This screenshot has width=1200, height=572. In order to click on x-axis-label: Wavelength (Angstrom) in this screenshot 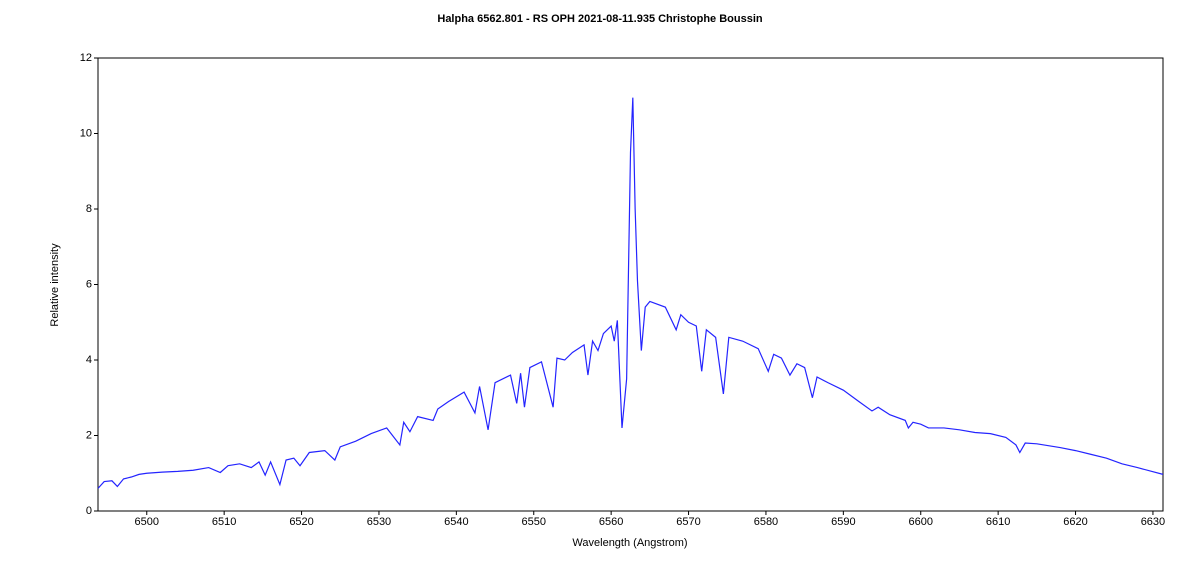, I will do `click(629, 543)`.